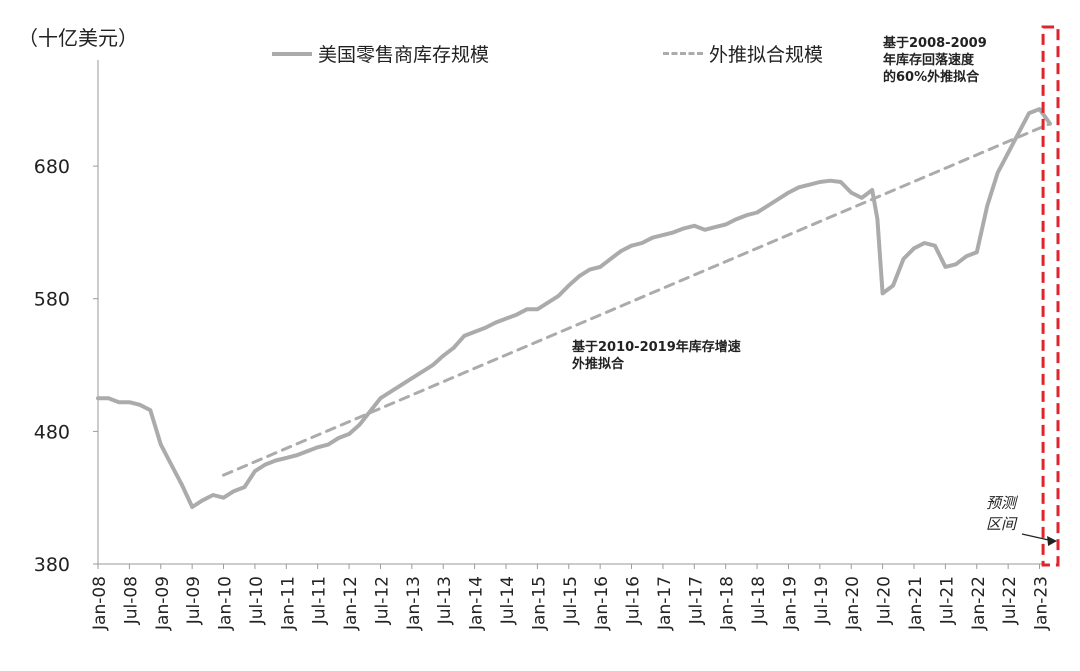 This screenshot has width=1080, height=671. I want to click on x-tick-label: Jul-22, so click(1010, 600).